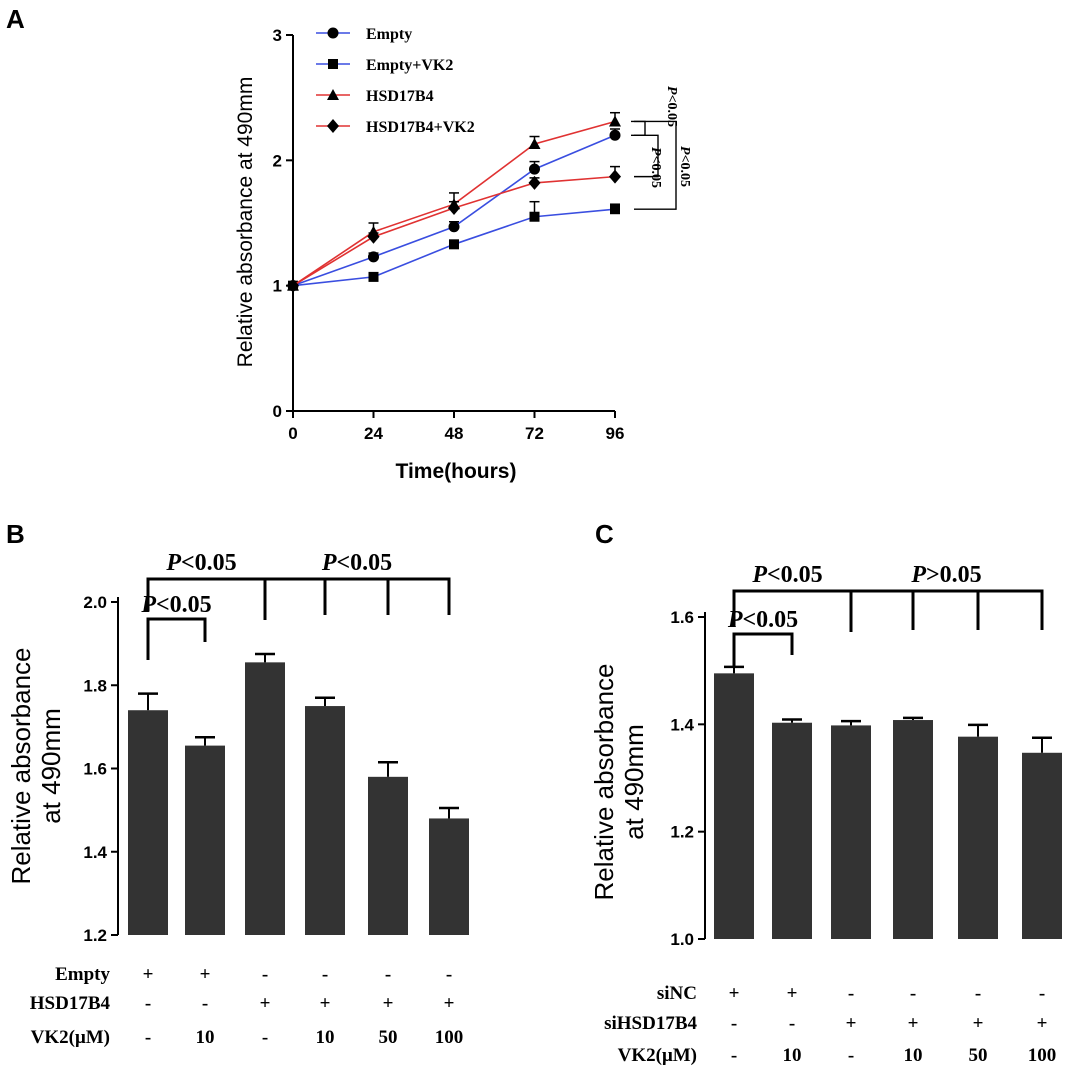  Describe the element at coordinates (292, 433) in the screenshot. I see `x-tick-label: 0` at that location.